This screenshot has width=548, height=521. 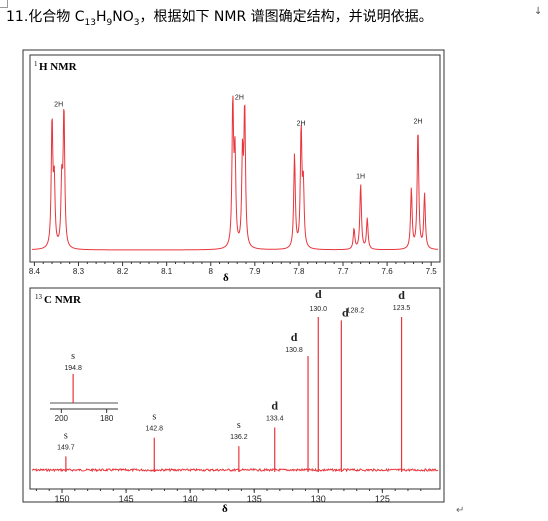 I want to click on c-nmr-shift-label: 130.8, so click(x=294, y=350).